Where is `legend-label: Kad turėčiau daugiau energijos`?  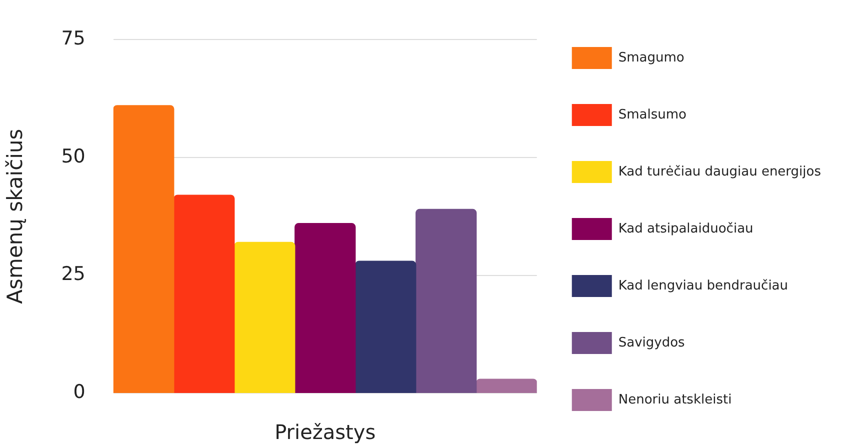
legend-label: Kad turėčiau daugiau energijos is located at coordinates (720, 172).